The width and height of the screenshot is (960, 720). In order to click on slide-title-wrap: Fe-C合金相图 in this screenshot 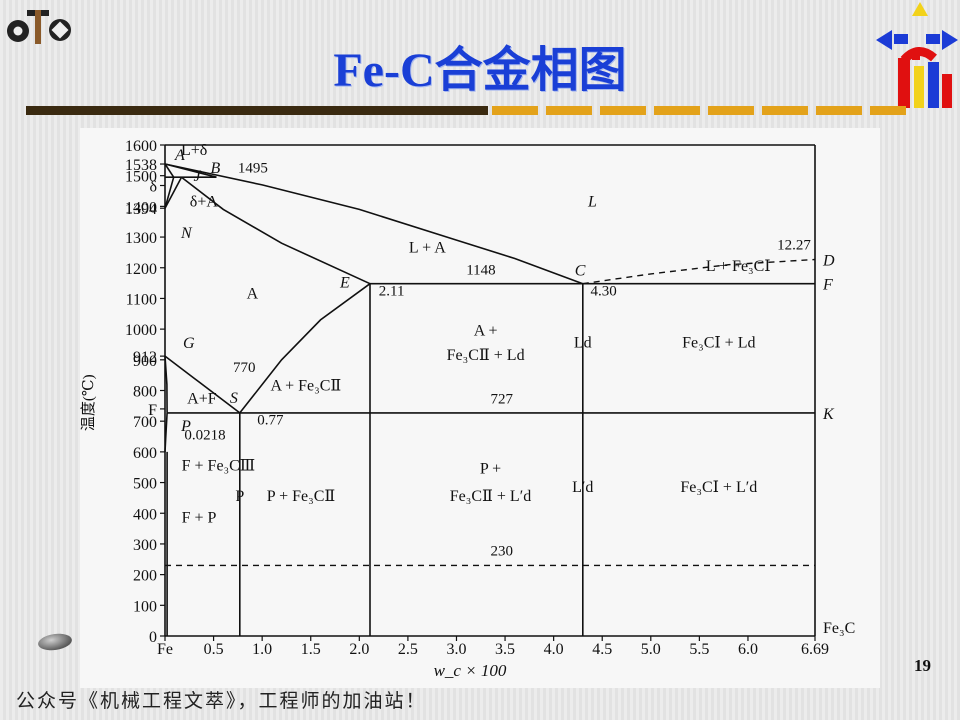, I will do `click(480, 65)`.